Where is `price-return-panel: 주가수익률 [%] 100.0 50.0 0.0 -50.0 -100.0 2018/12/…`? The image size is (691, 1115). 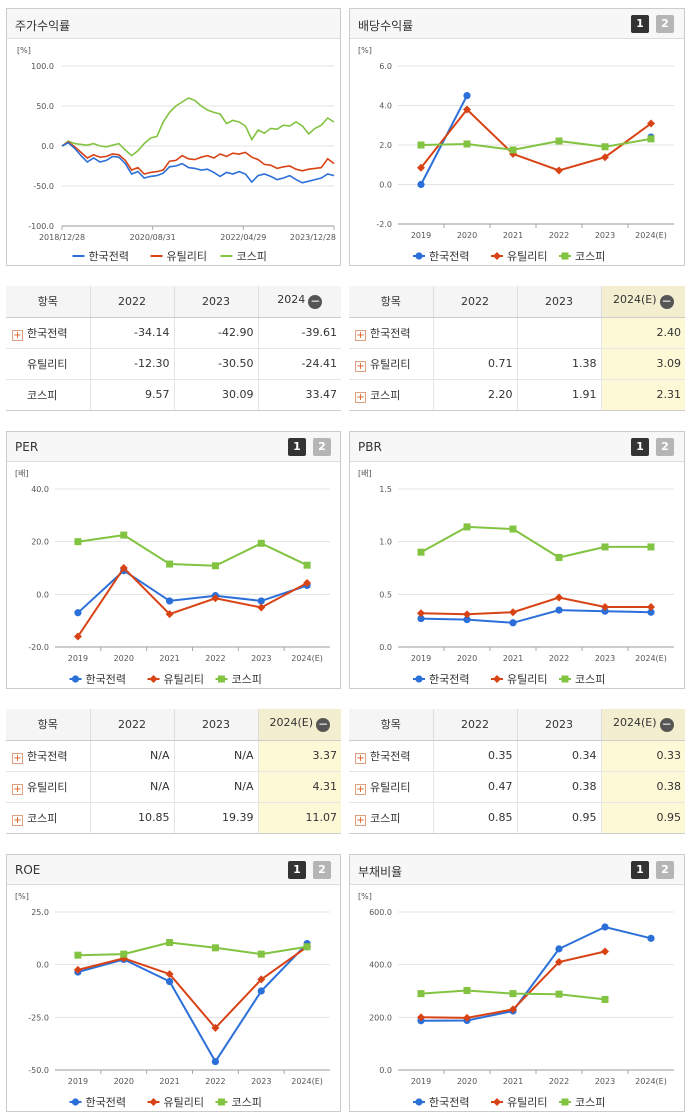
price-return-panel: 주가수익률 [%] 100.0 50.0 0.0 -50.0 -100.0 2018/12/… is located at coordinates (173, 137).